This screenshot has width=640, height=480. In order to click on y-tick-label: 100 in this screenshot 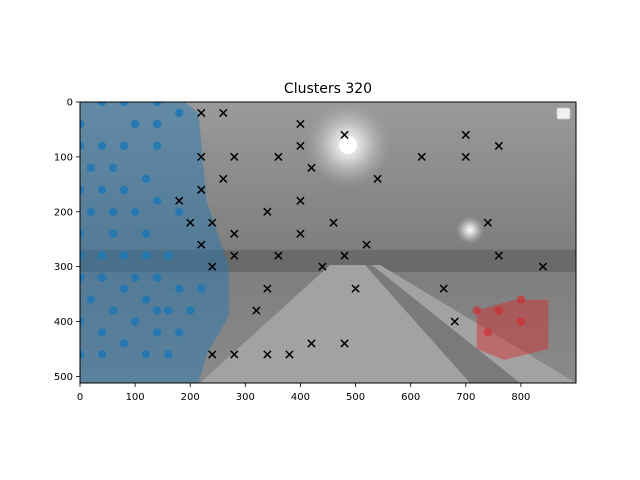, I will do `click(63, 157)`.